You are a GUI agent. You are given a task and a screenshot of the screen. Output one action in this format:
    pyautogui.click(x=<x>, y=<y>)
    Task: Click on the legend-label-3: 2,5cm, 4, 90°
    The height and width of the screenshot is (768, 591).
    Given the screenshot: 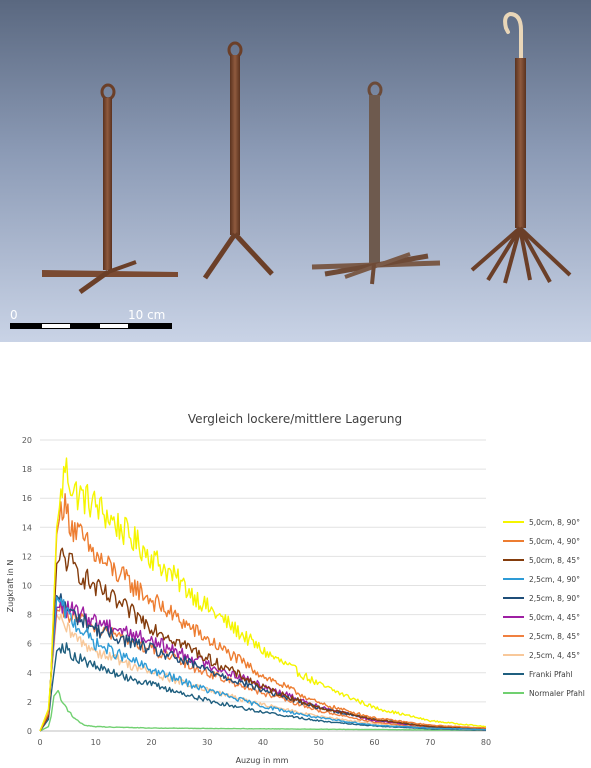 What is the action you would take?
    pyautogui.click(x=554, y=579)
    